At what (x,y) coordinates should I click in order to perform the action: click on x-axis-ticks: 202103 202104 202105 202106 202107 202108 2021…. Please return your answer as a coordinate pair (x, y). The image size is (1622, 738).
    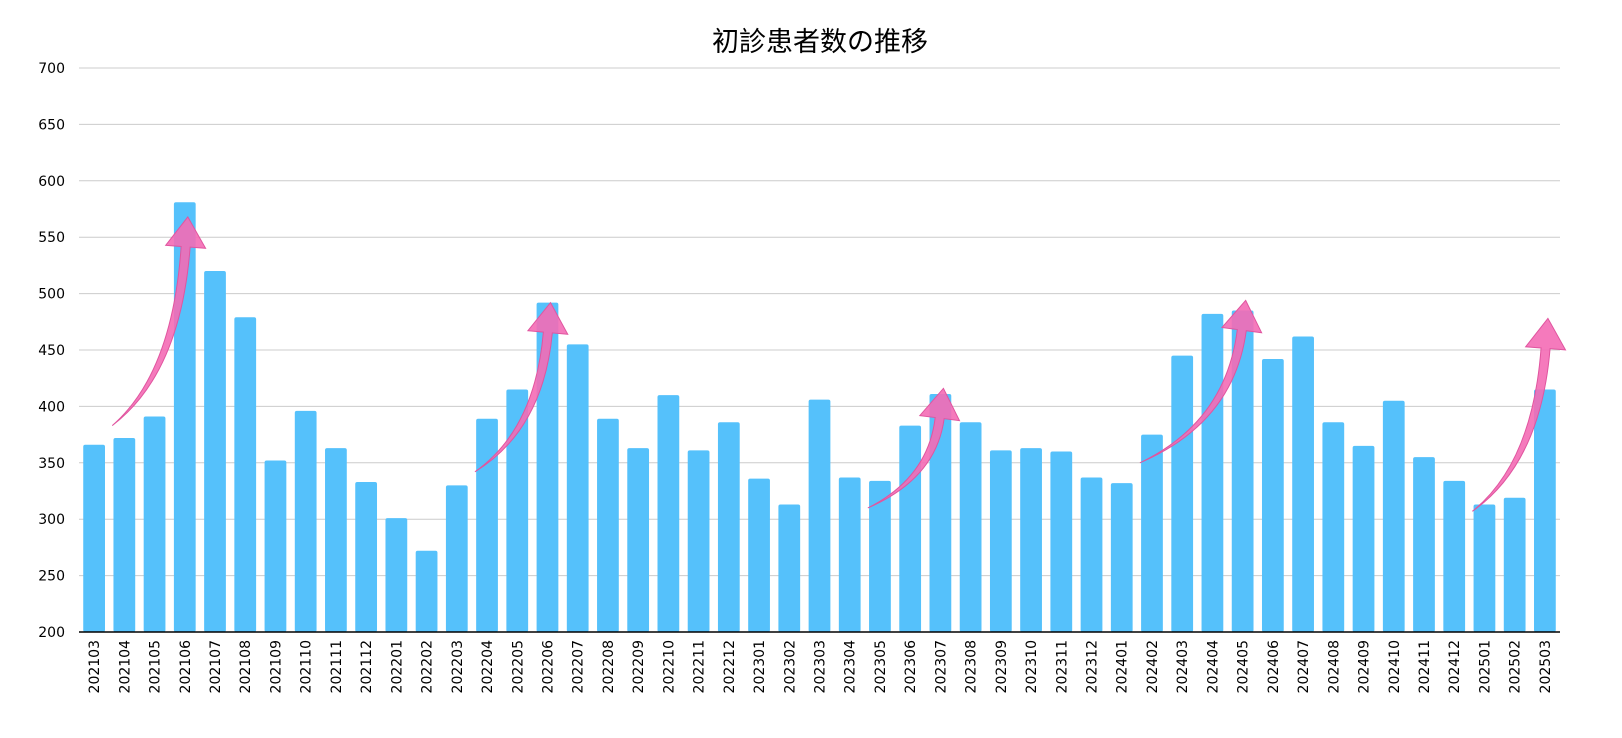
    Looking at the image, I should click on (820, 667).